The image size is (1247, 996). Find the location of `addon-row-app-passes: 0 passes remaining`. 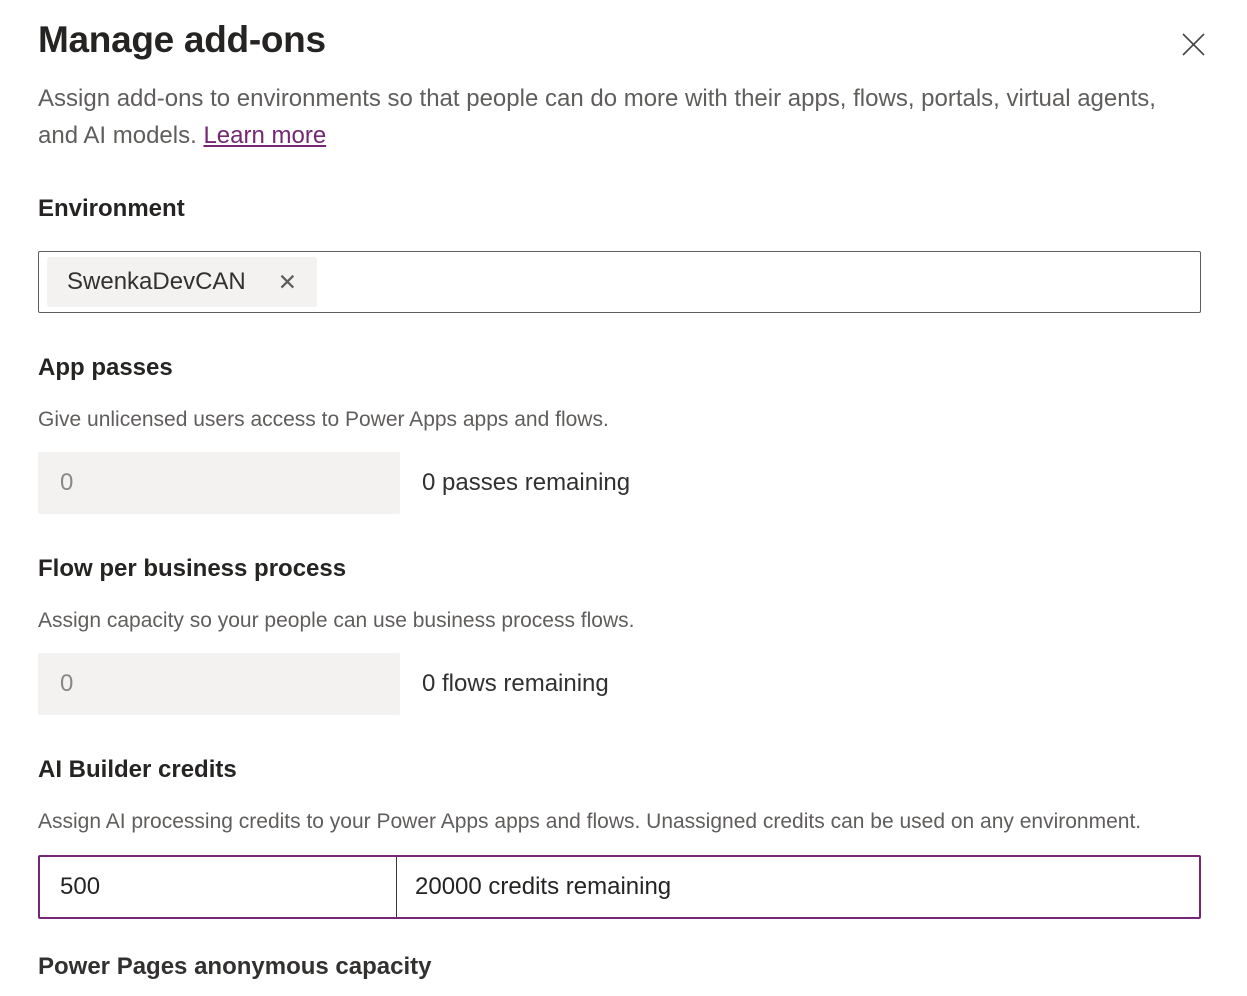

addon-row-app-passes: 0 passes remaining is located at coordinates (619, 483).